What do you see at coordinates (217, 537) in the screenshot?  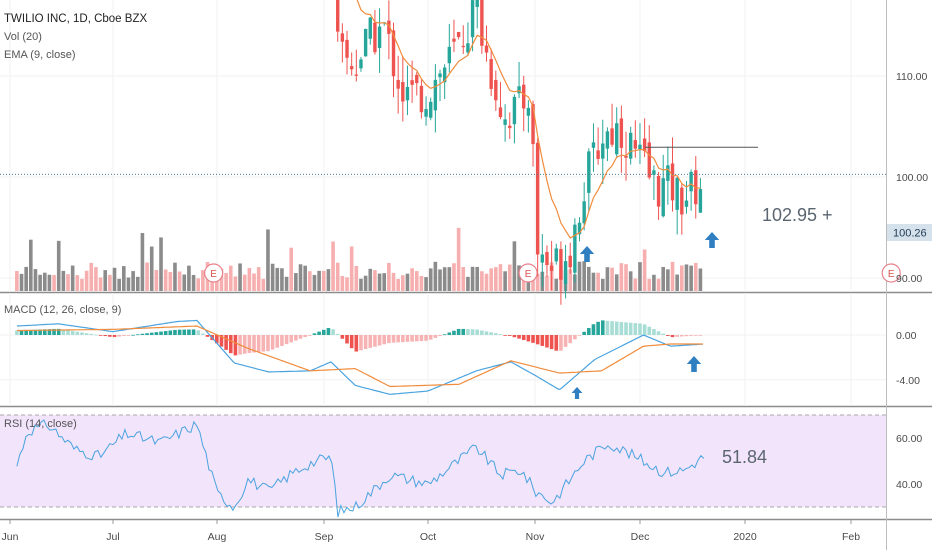 I see `time-tick-label: Aug` at bounding box center [217, 537].